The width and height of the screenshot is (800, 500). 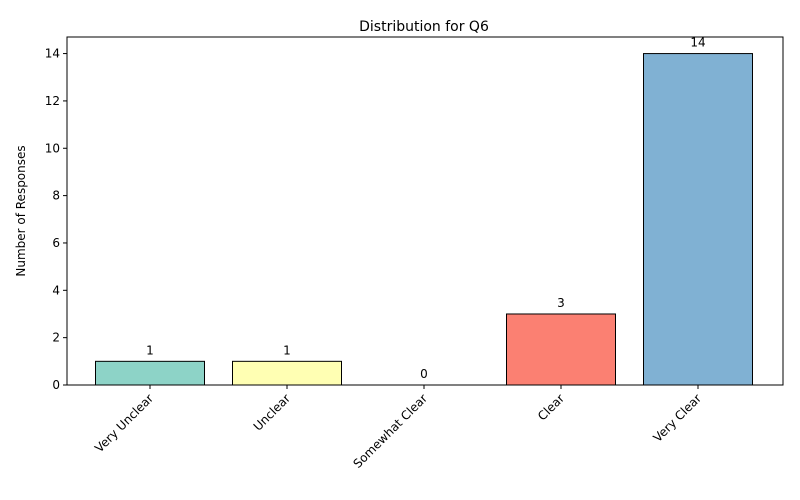 I want to click on x-tick-label-3: Clear, so click(x=551, y=407).